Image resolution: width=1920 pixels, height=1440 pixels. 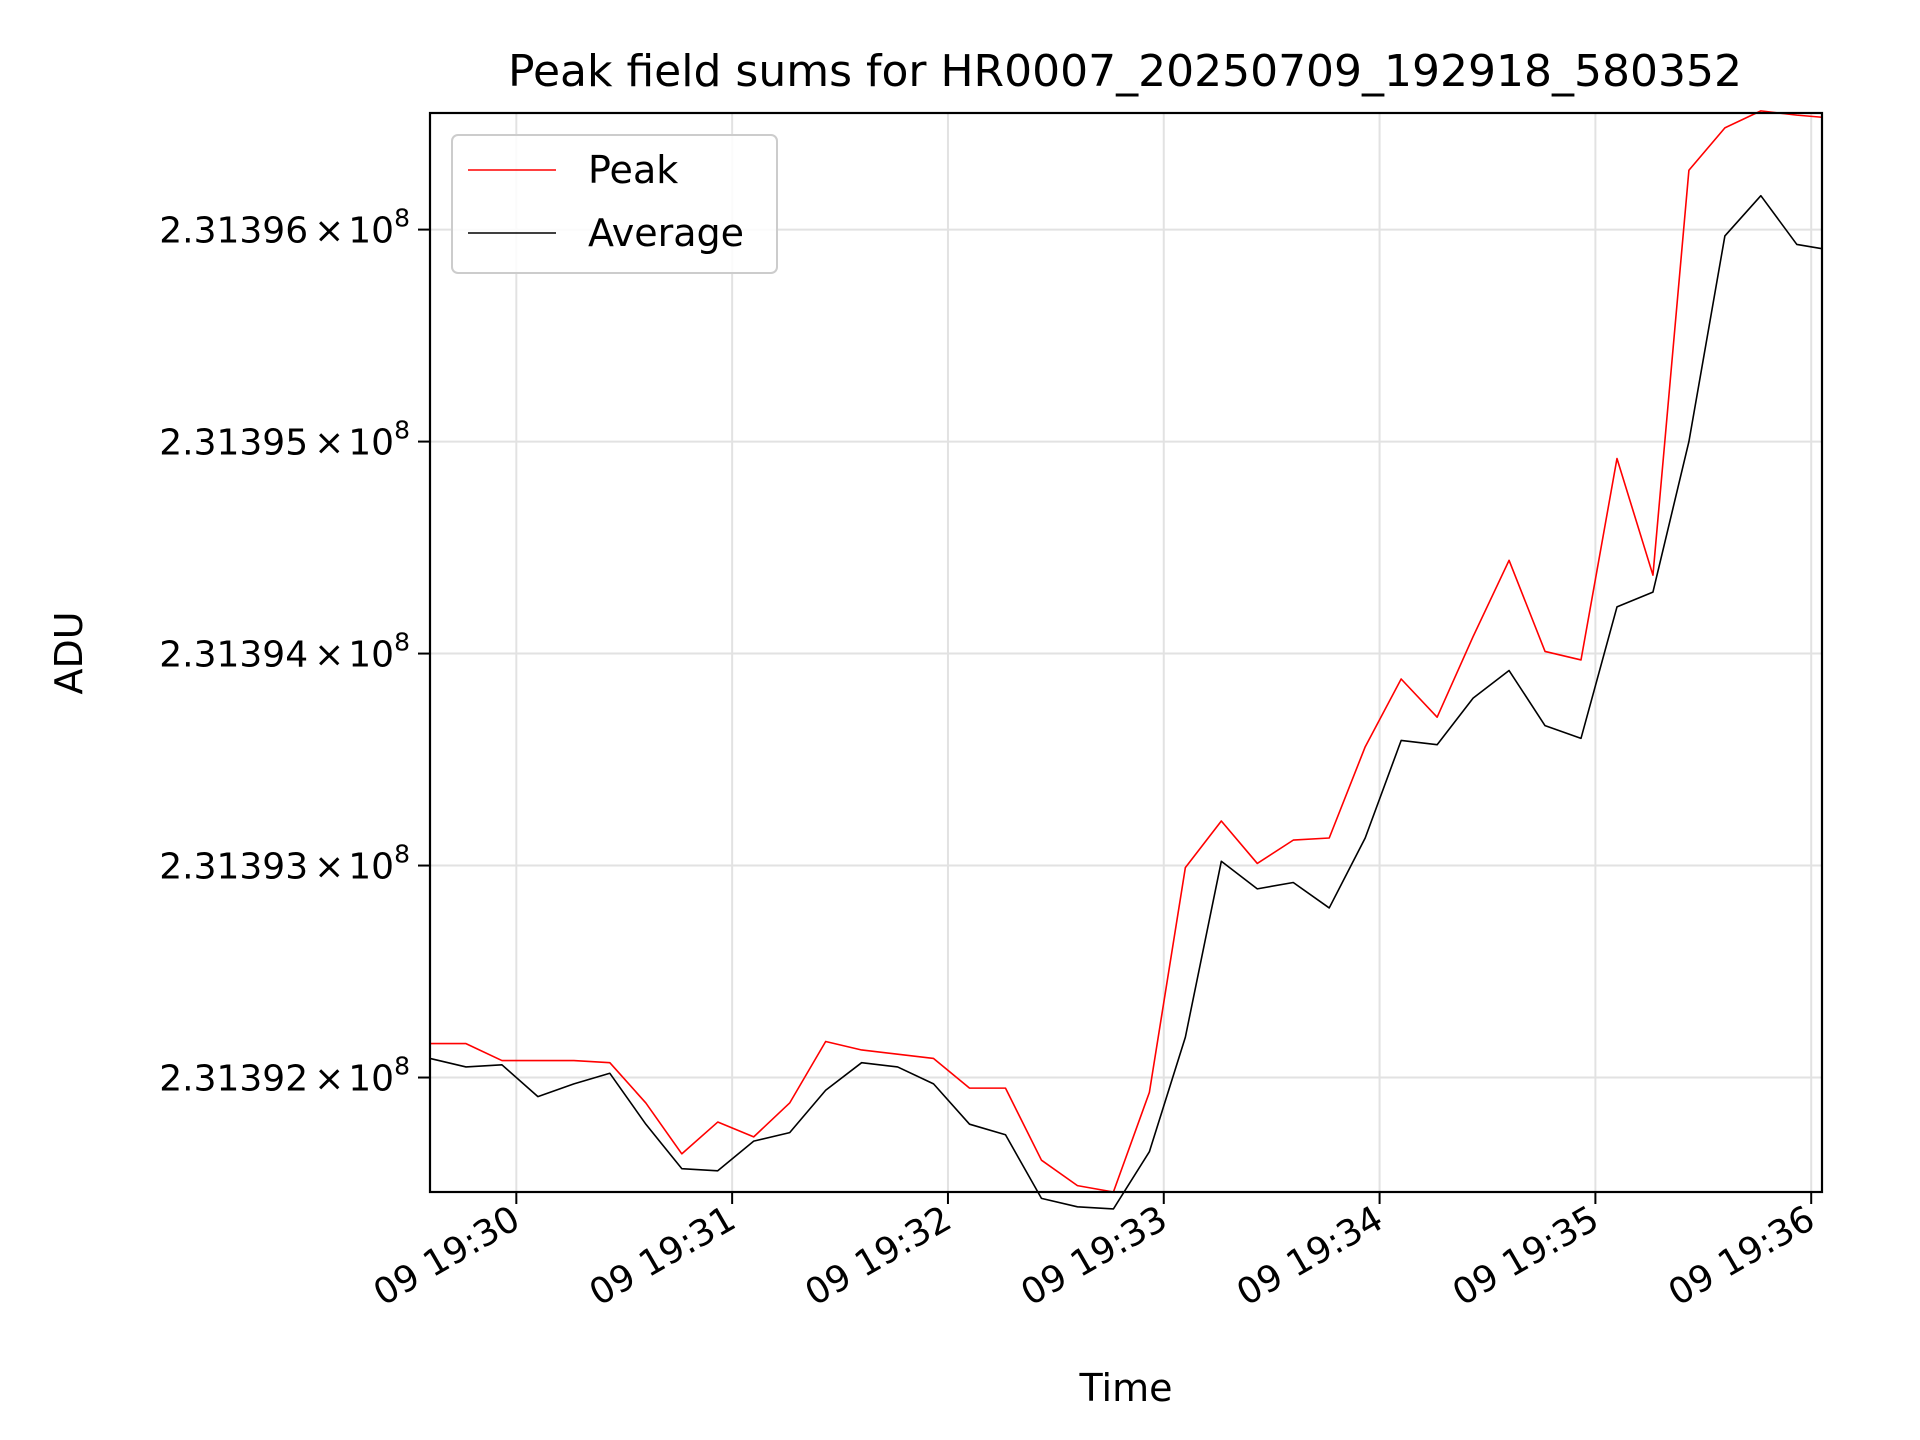 What do you see at coordinates (1526, 1256) in the screenshot?
I see `x-tick-label: 09 19:35` at bounding box center [1526, 1256].